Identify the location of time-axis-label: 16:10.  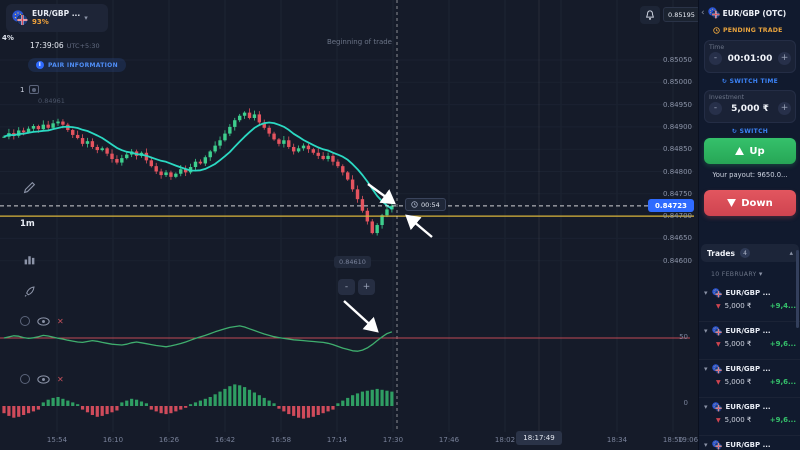
(113, 440).